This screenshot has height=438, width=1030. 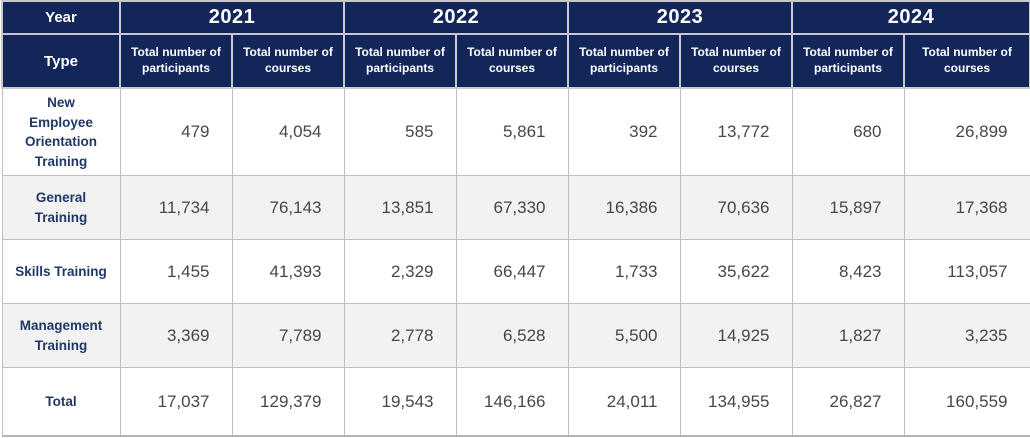 I want to click on data-cell: 160,559, so click(x=966, y=402).